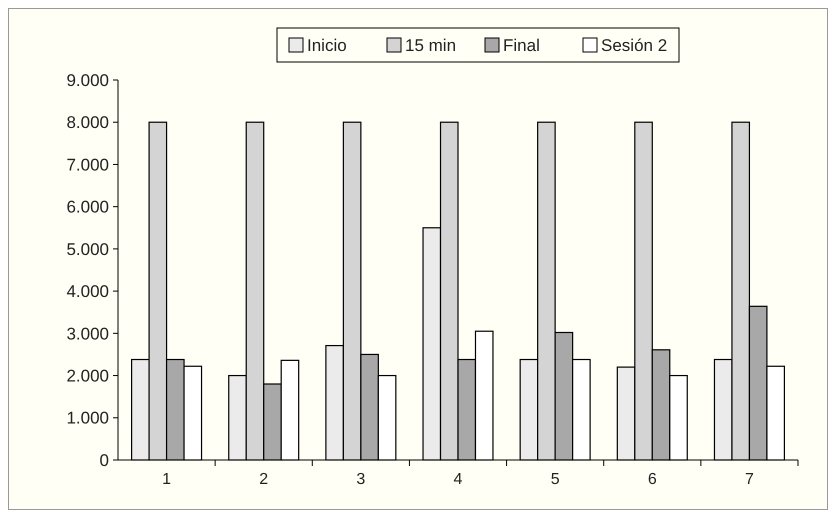  I want to click on y-tick-label: 2.000, so click(87, 376).